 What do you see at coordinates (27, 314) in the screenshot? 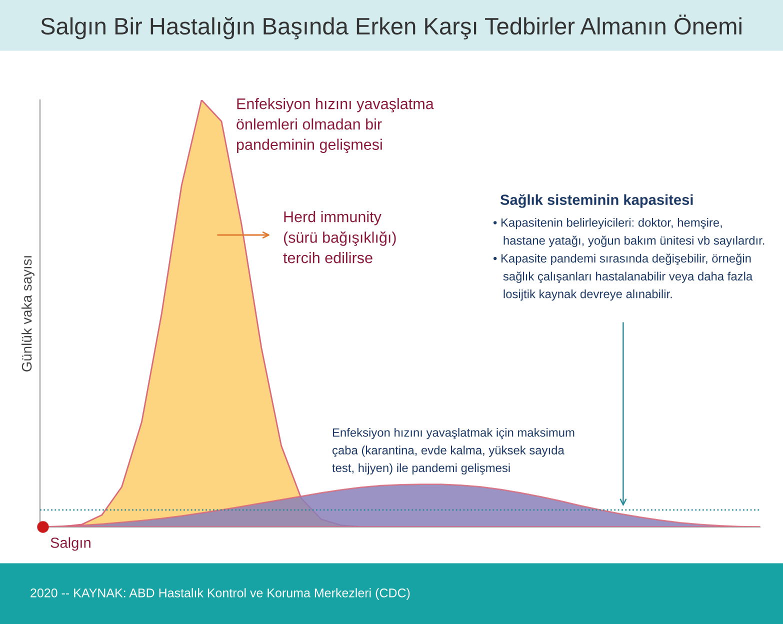
I see `y-axis-title: Günlük vaka sayısı` at bounding box center [27, 314].